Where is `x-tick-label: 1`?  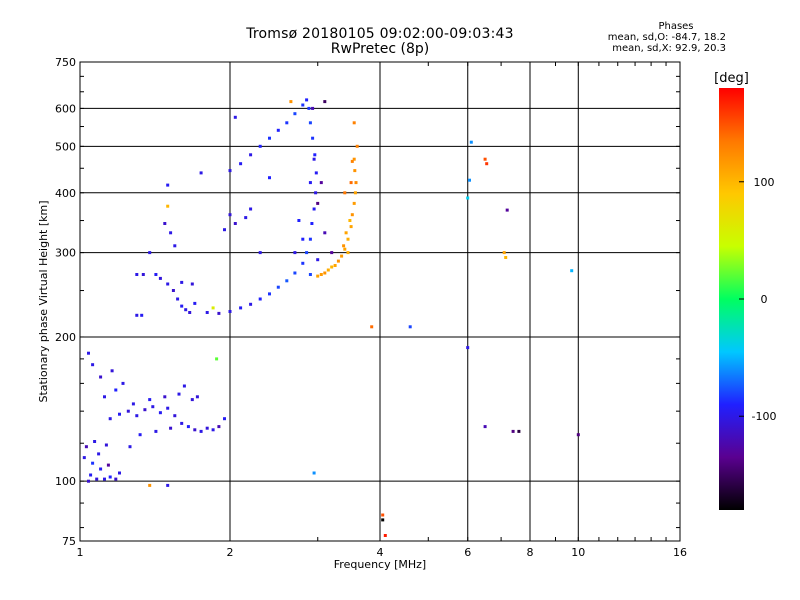 x-tick-label: 1 is located at coordinates (80, 552).